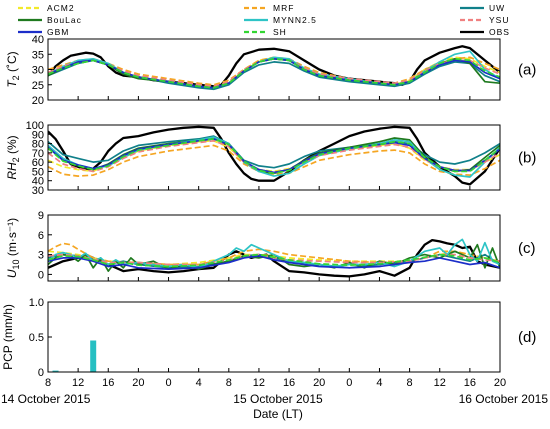  I want to click on legend-label: GBM, so click(58, 32).